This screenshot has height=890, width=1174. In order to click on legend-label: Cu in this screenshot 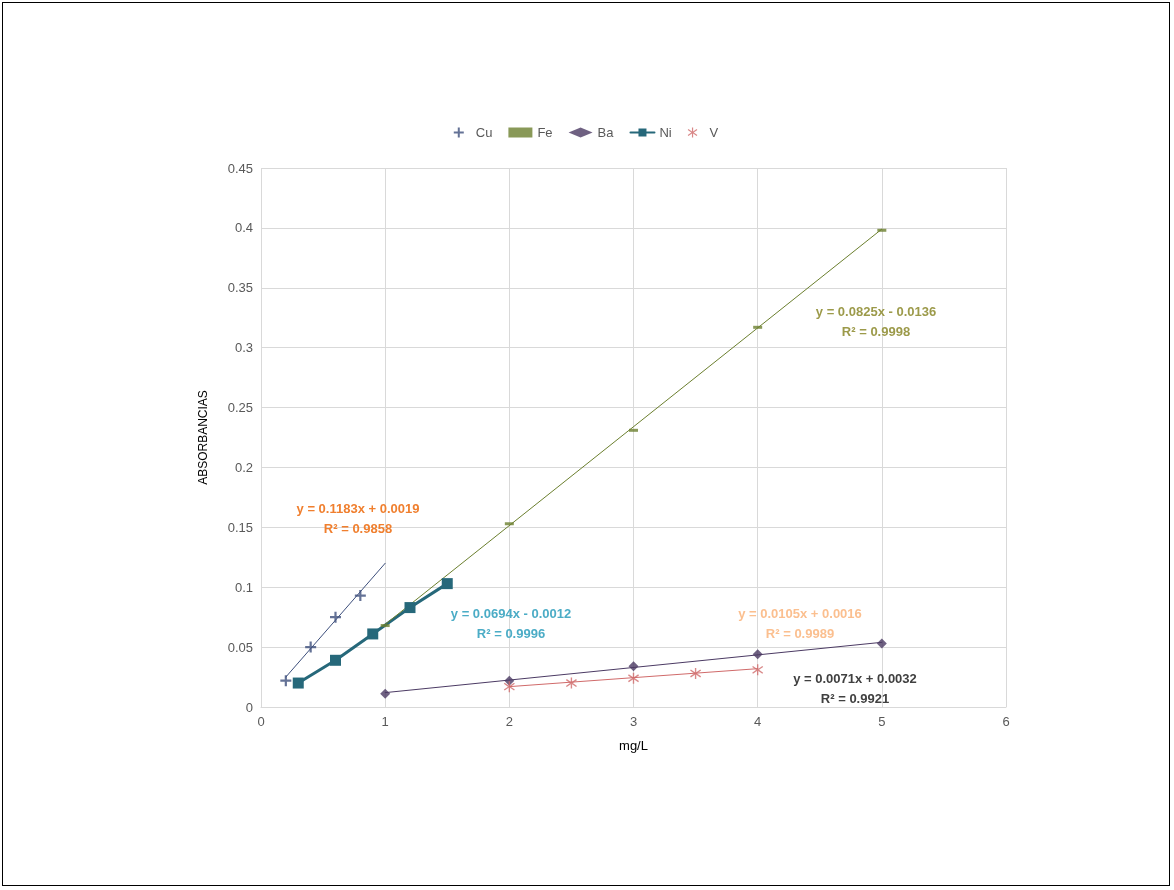, I will do `click(484, 132)`.